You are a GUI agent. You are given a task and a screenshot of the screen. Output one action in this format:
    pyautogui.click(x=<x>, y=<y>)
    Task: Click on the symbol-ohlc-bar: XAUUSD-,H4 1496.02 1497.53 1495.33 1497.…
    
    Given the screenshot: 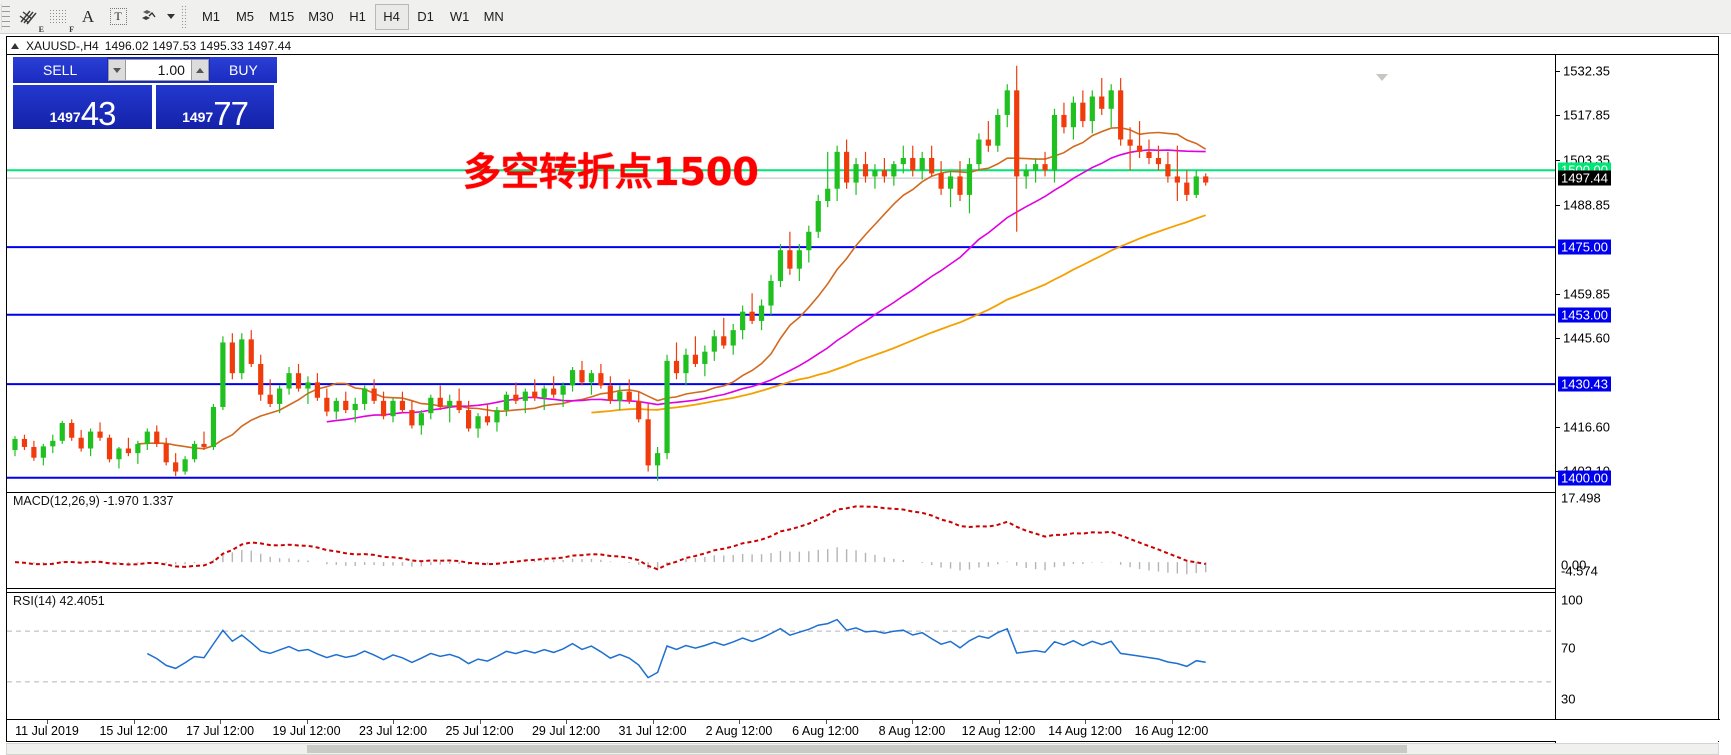 What is the action you would take?
    pyautogui.click(x=862, y=46)
    